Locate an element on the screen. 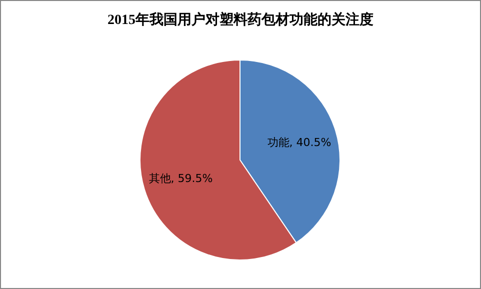  slice-label: 功能 is located at coordinates (278, 142).